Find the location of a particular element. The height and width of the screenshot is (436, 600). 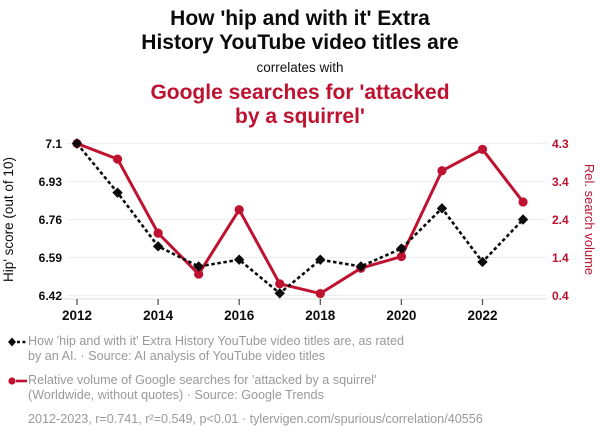

right-tick-label: 4.3 is located at coordinates (560, 144).